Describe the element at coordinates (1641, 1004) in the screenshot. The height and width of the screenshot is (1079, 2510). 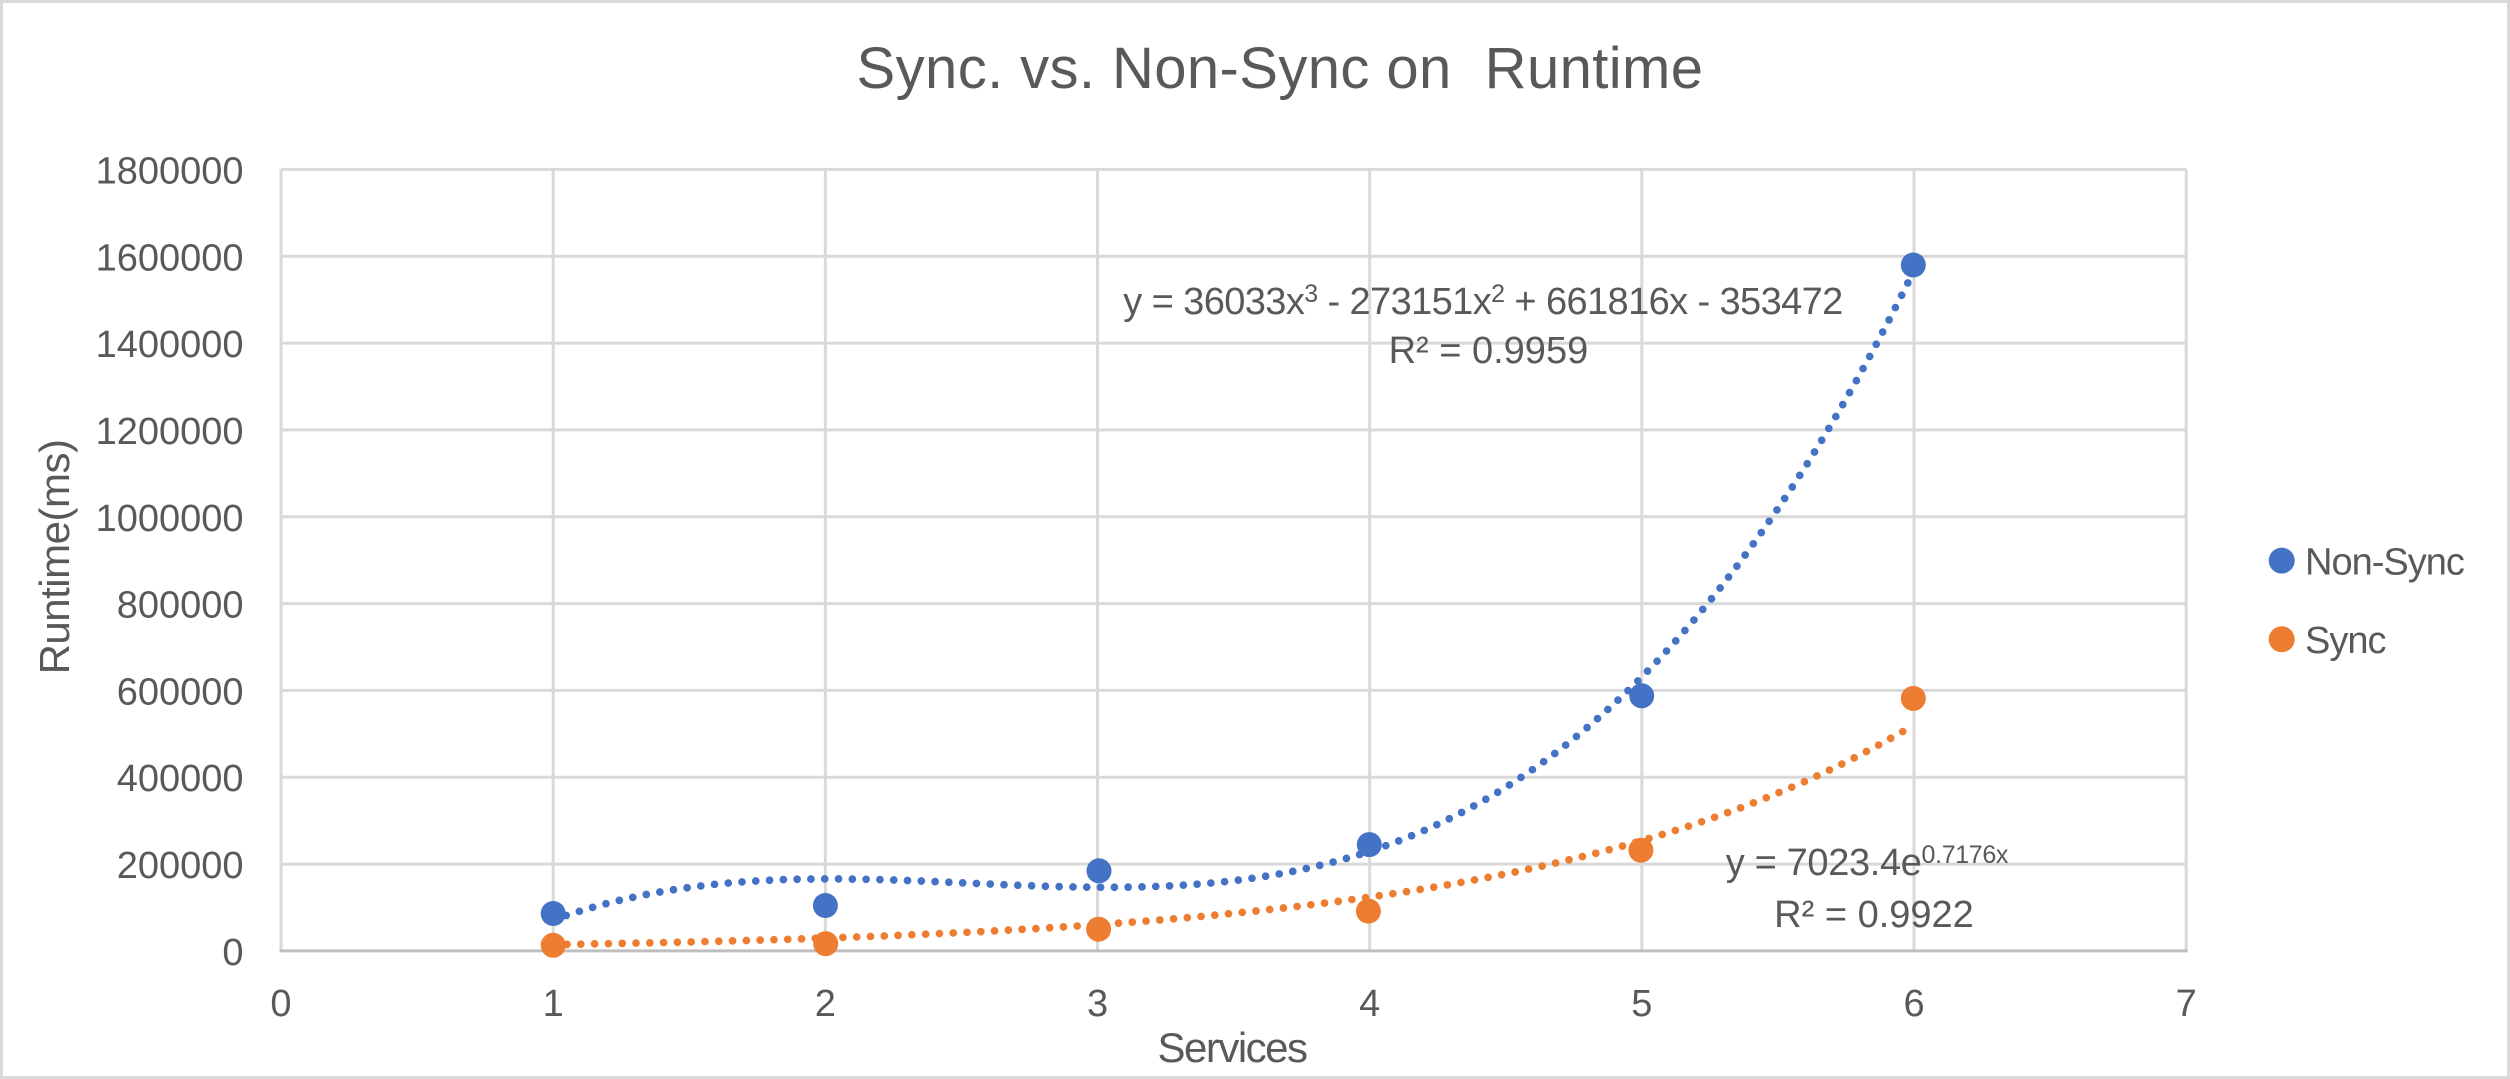
I see `svg-text: 5` at that location.